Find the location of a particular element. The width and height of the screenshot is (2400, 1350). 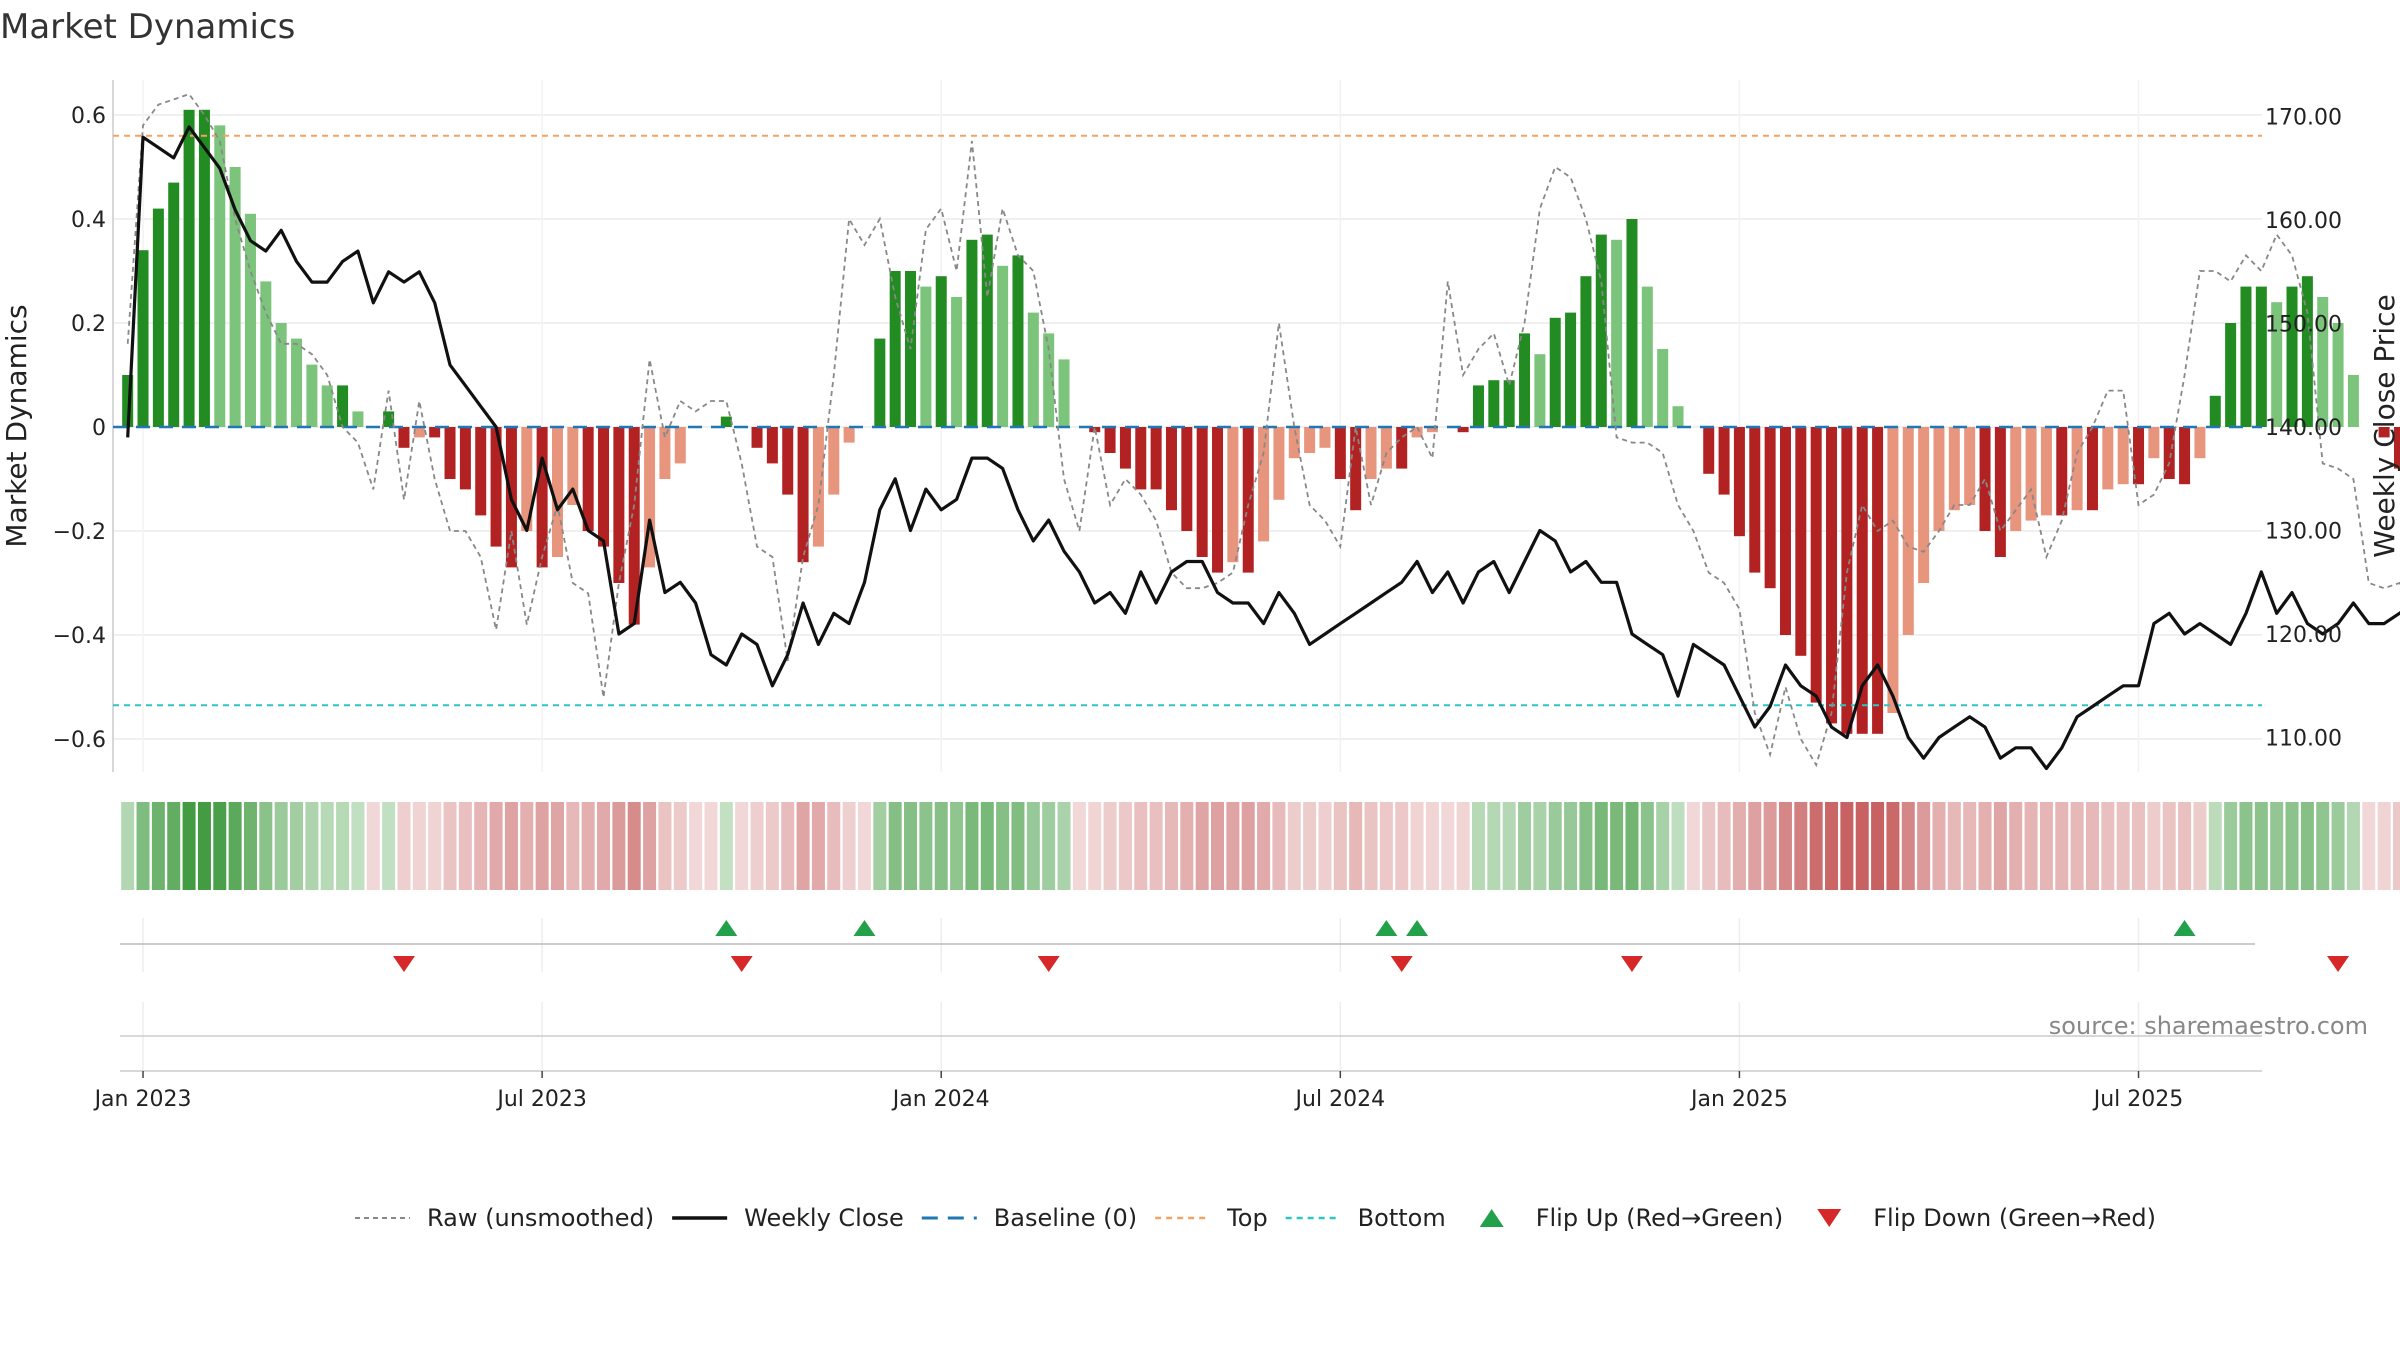

date-tick-label: Jan 2025 is located at coordinates (1738, 1099).